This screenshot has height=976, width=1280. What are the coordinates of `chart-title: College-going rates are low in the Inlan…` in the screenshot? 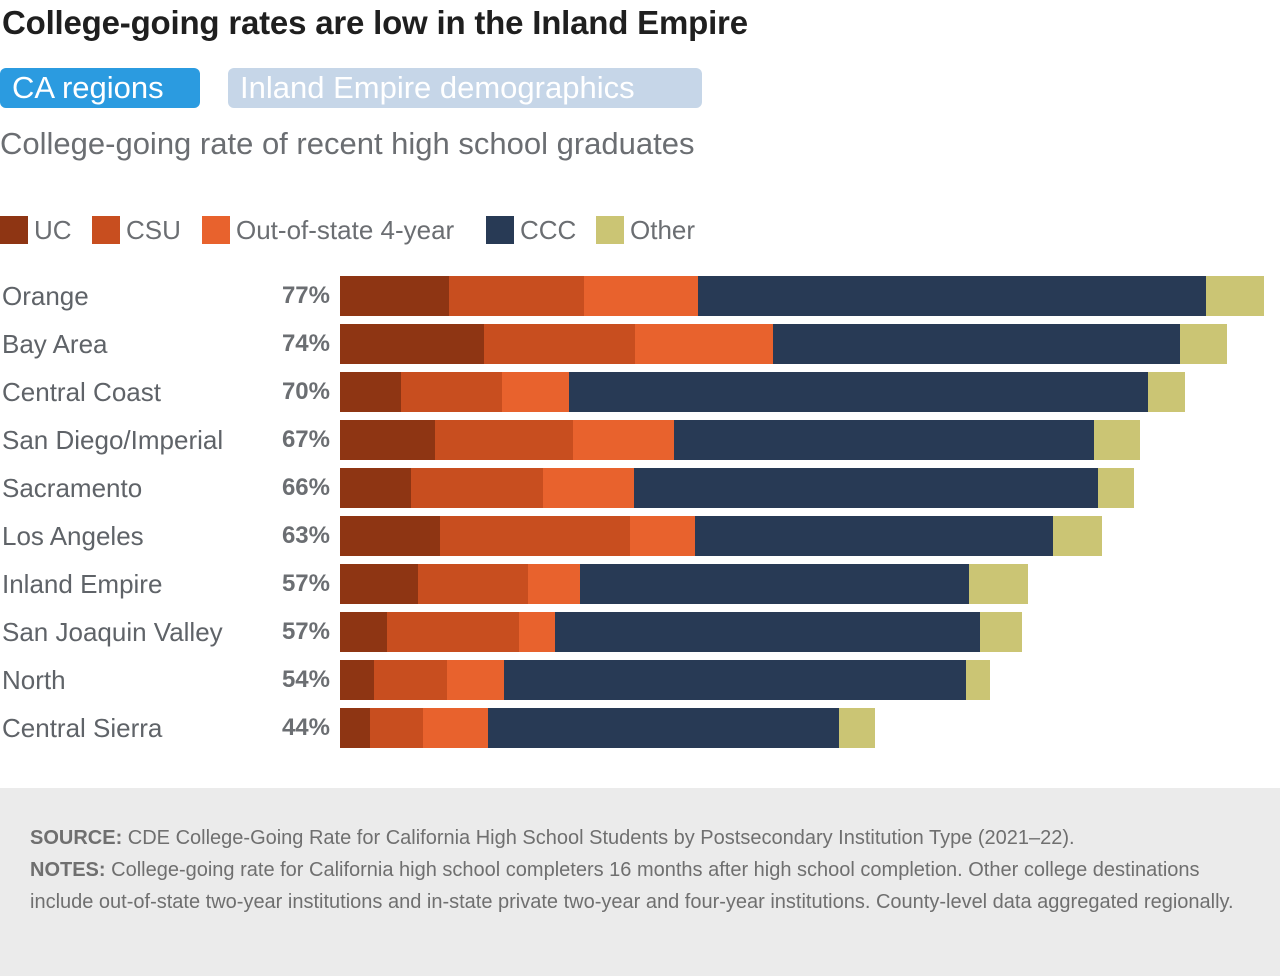 It's located at (375, 22).